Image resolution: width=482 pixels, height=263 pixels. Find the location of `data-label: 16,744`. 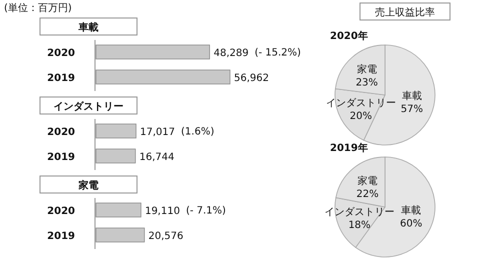

data-label: 16,744 is located at coordinates (156, 157).